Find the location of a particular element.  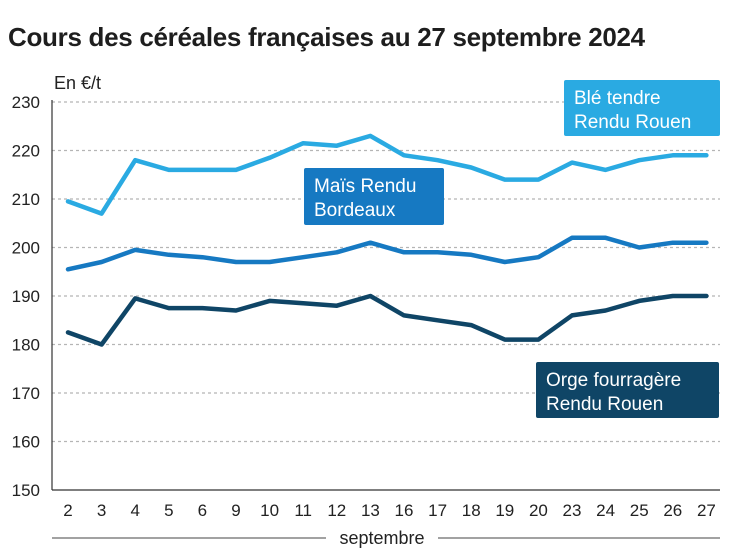

x-tick-label: 12 is located at coordinates (336, 510).